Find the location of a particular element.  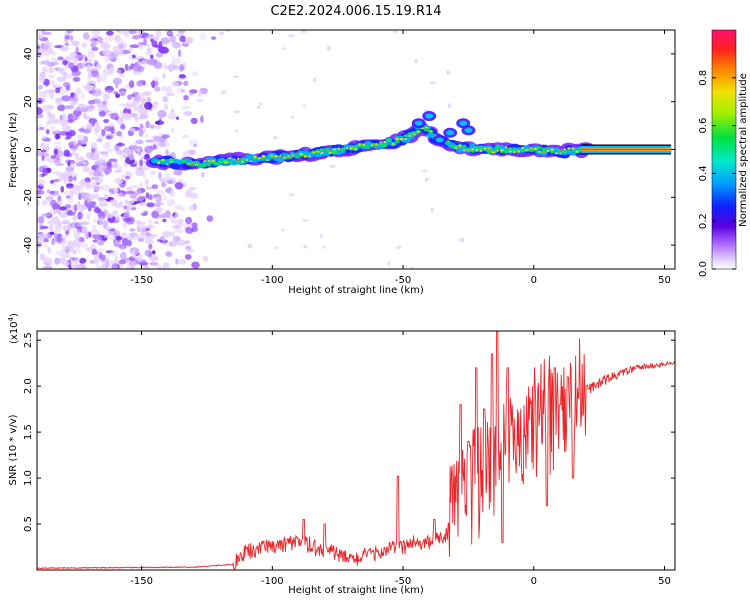

spectrogram-x-label: Height of straight line (km) is located at coordinates (356, 290).